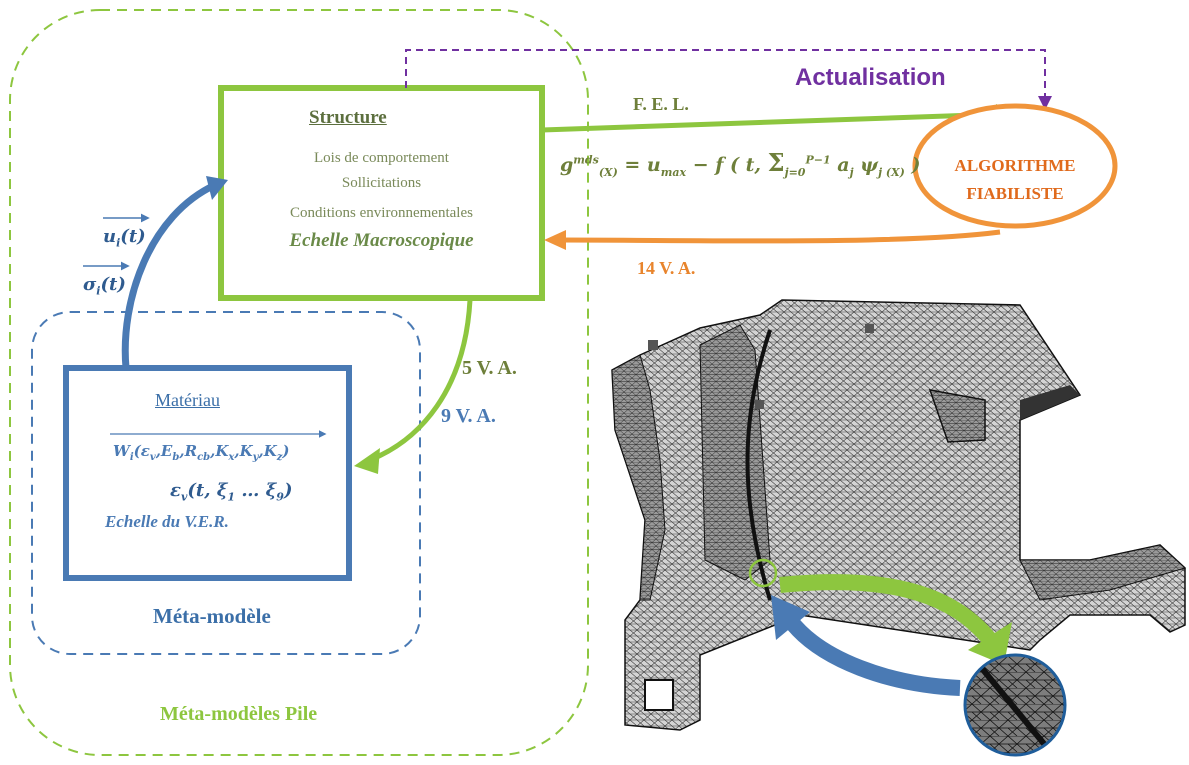 The width and height of the screenshot is (1189, 765). What do you see at coordinates (780, 236) in the screenshot?
I see `va14-arrow` at bounding box center [780, 236].